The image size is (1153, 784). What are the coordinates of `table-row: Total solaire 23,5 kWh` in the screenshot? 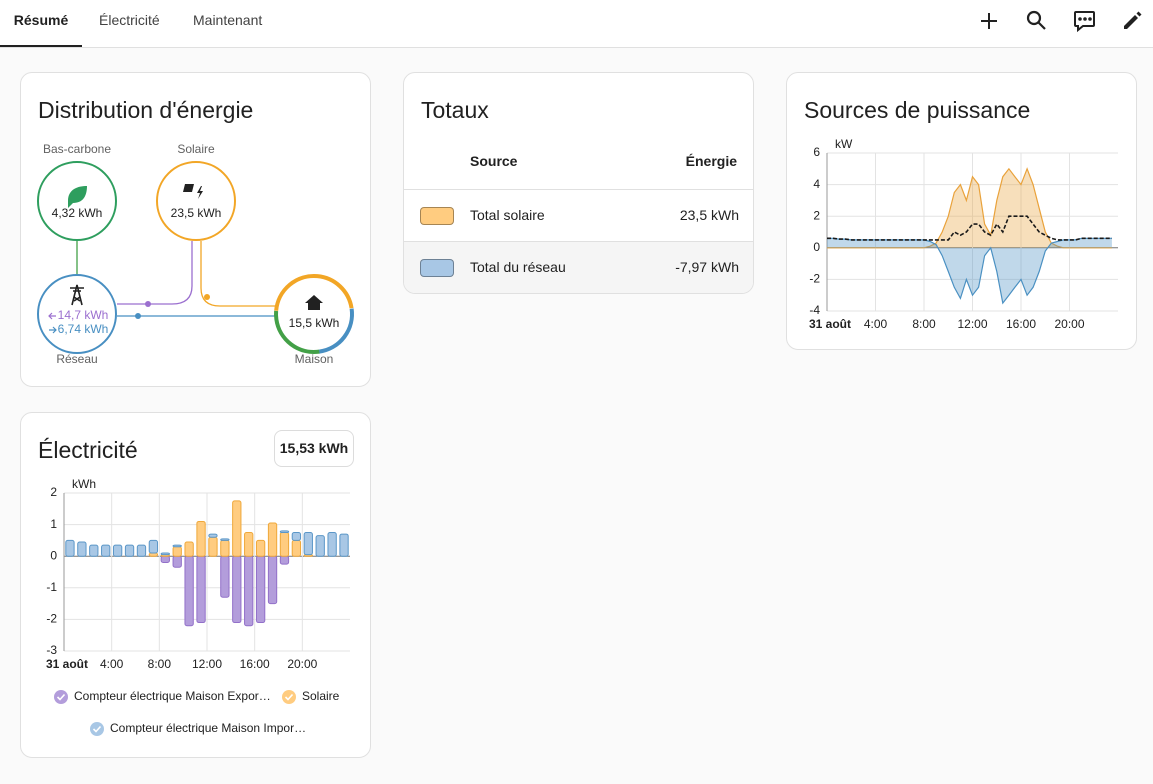 It's located at (578, 215).